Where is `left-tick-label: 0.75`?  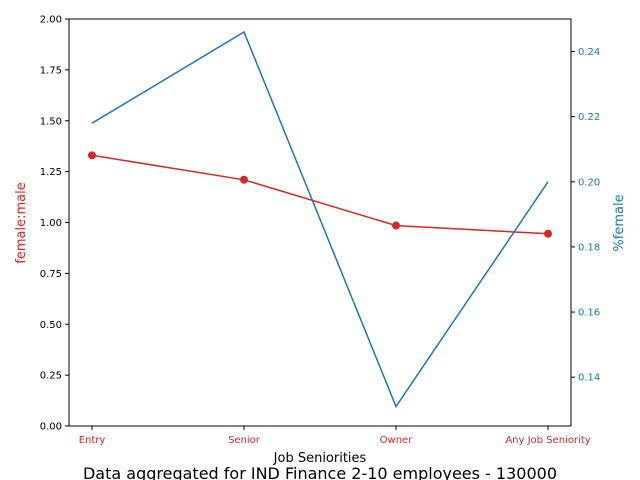 left-tick-label: 0.75 is located at coordinates (51, 274).